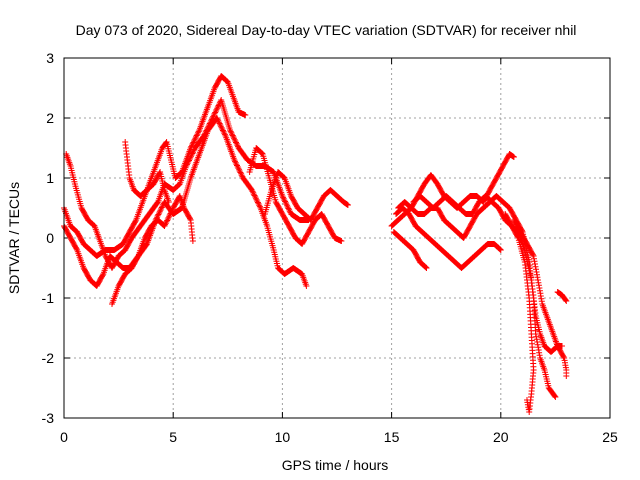  What do you see at coordinates (501, 437) in the screenshot?
I see `x-tick-label: 20` at bounding box center [501, 437].